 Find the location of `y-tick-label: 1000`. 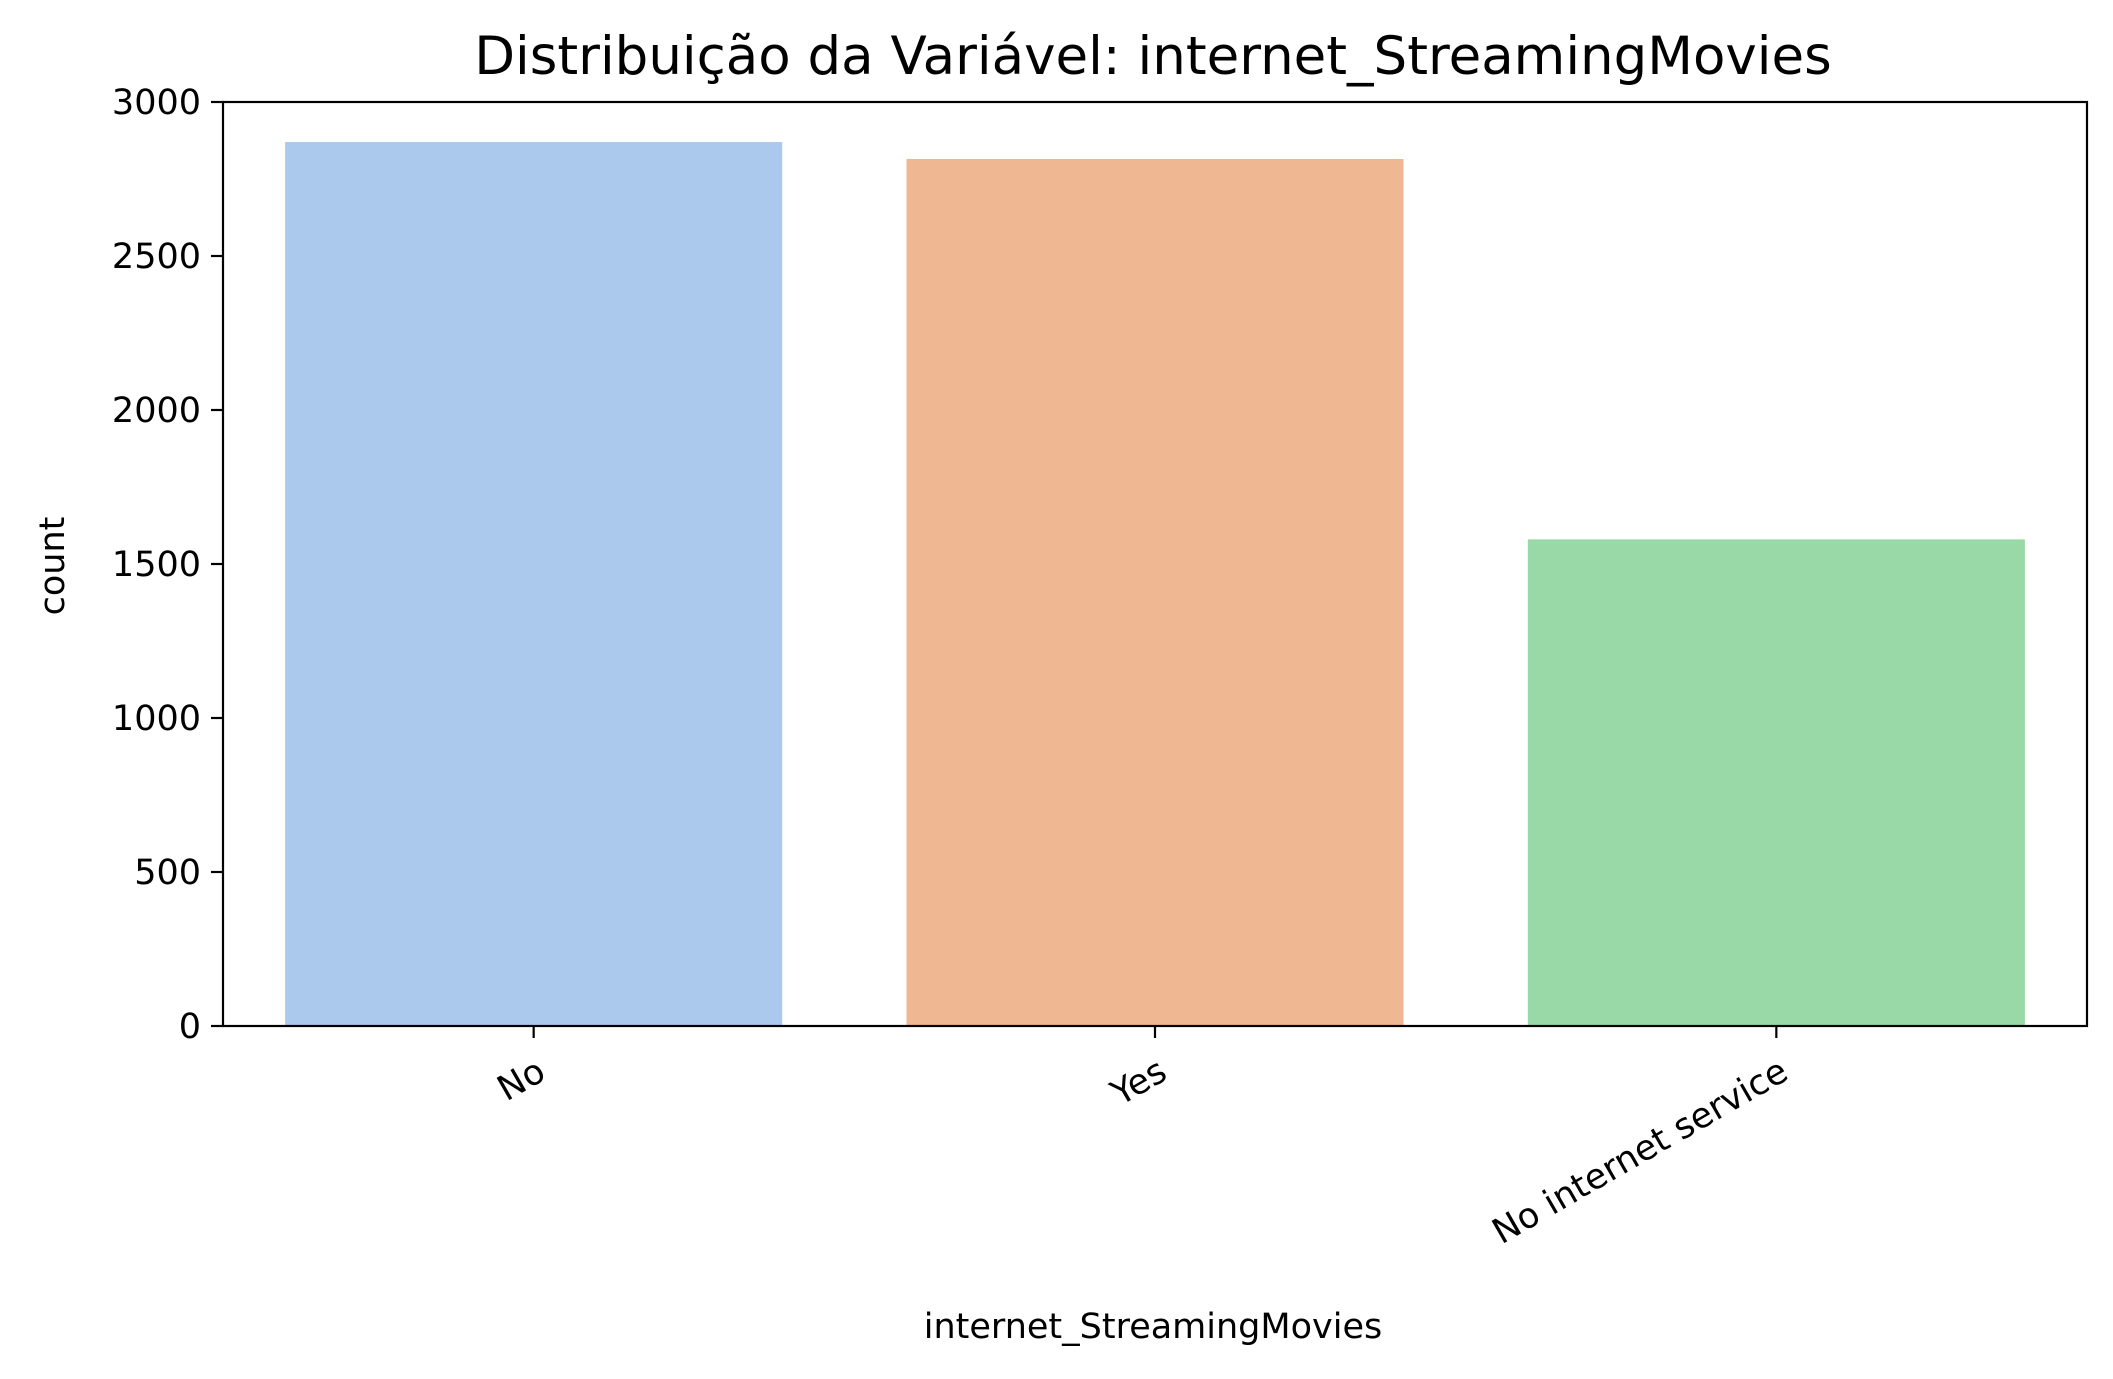

y-tick-label: 1000 is located at coordinates (156, 719).